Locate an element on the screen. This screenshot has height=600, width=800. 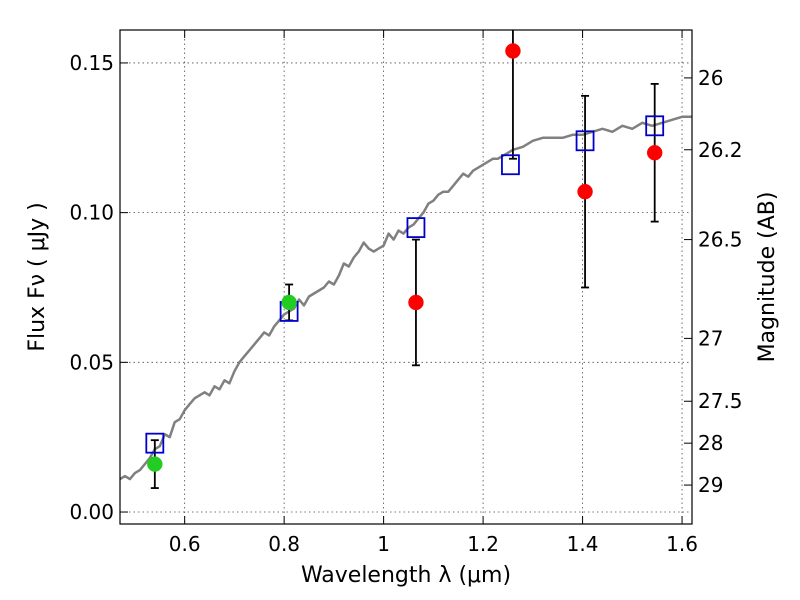
y2-tick-label: 26 is located at coordinates (710, 78).